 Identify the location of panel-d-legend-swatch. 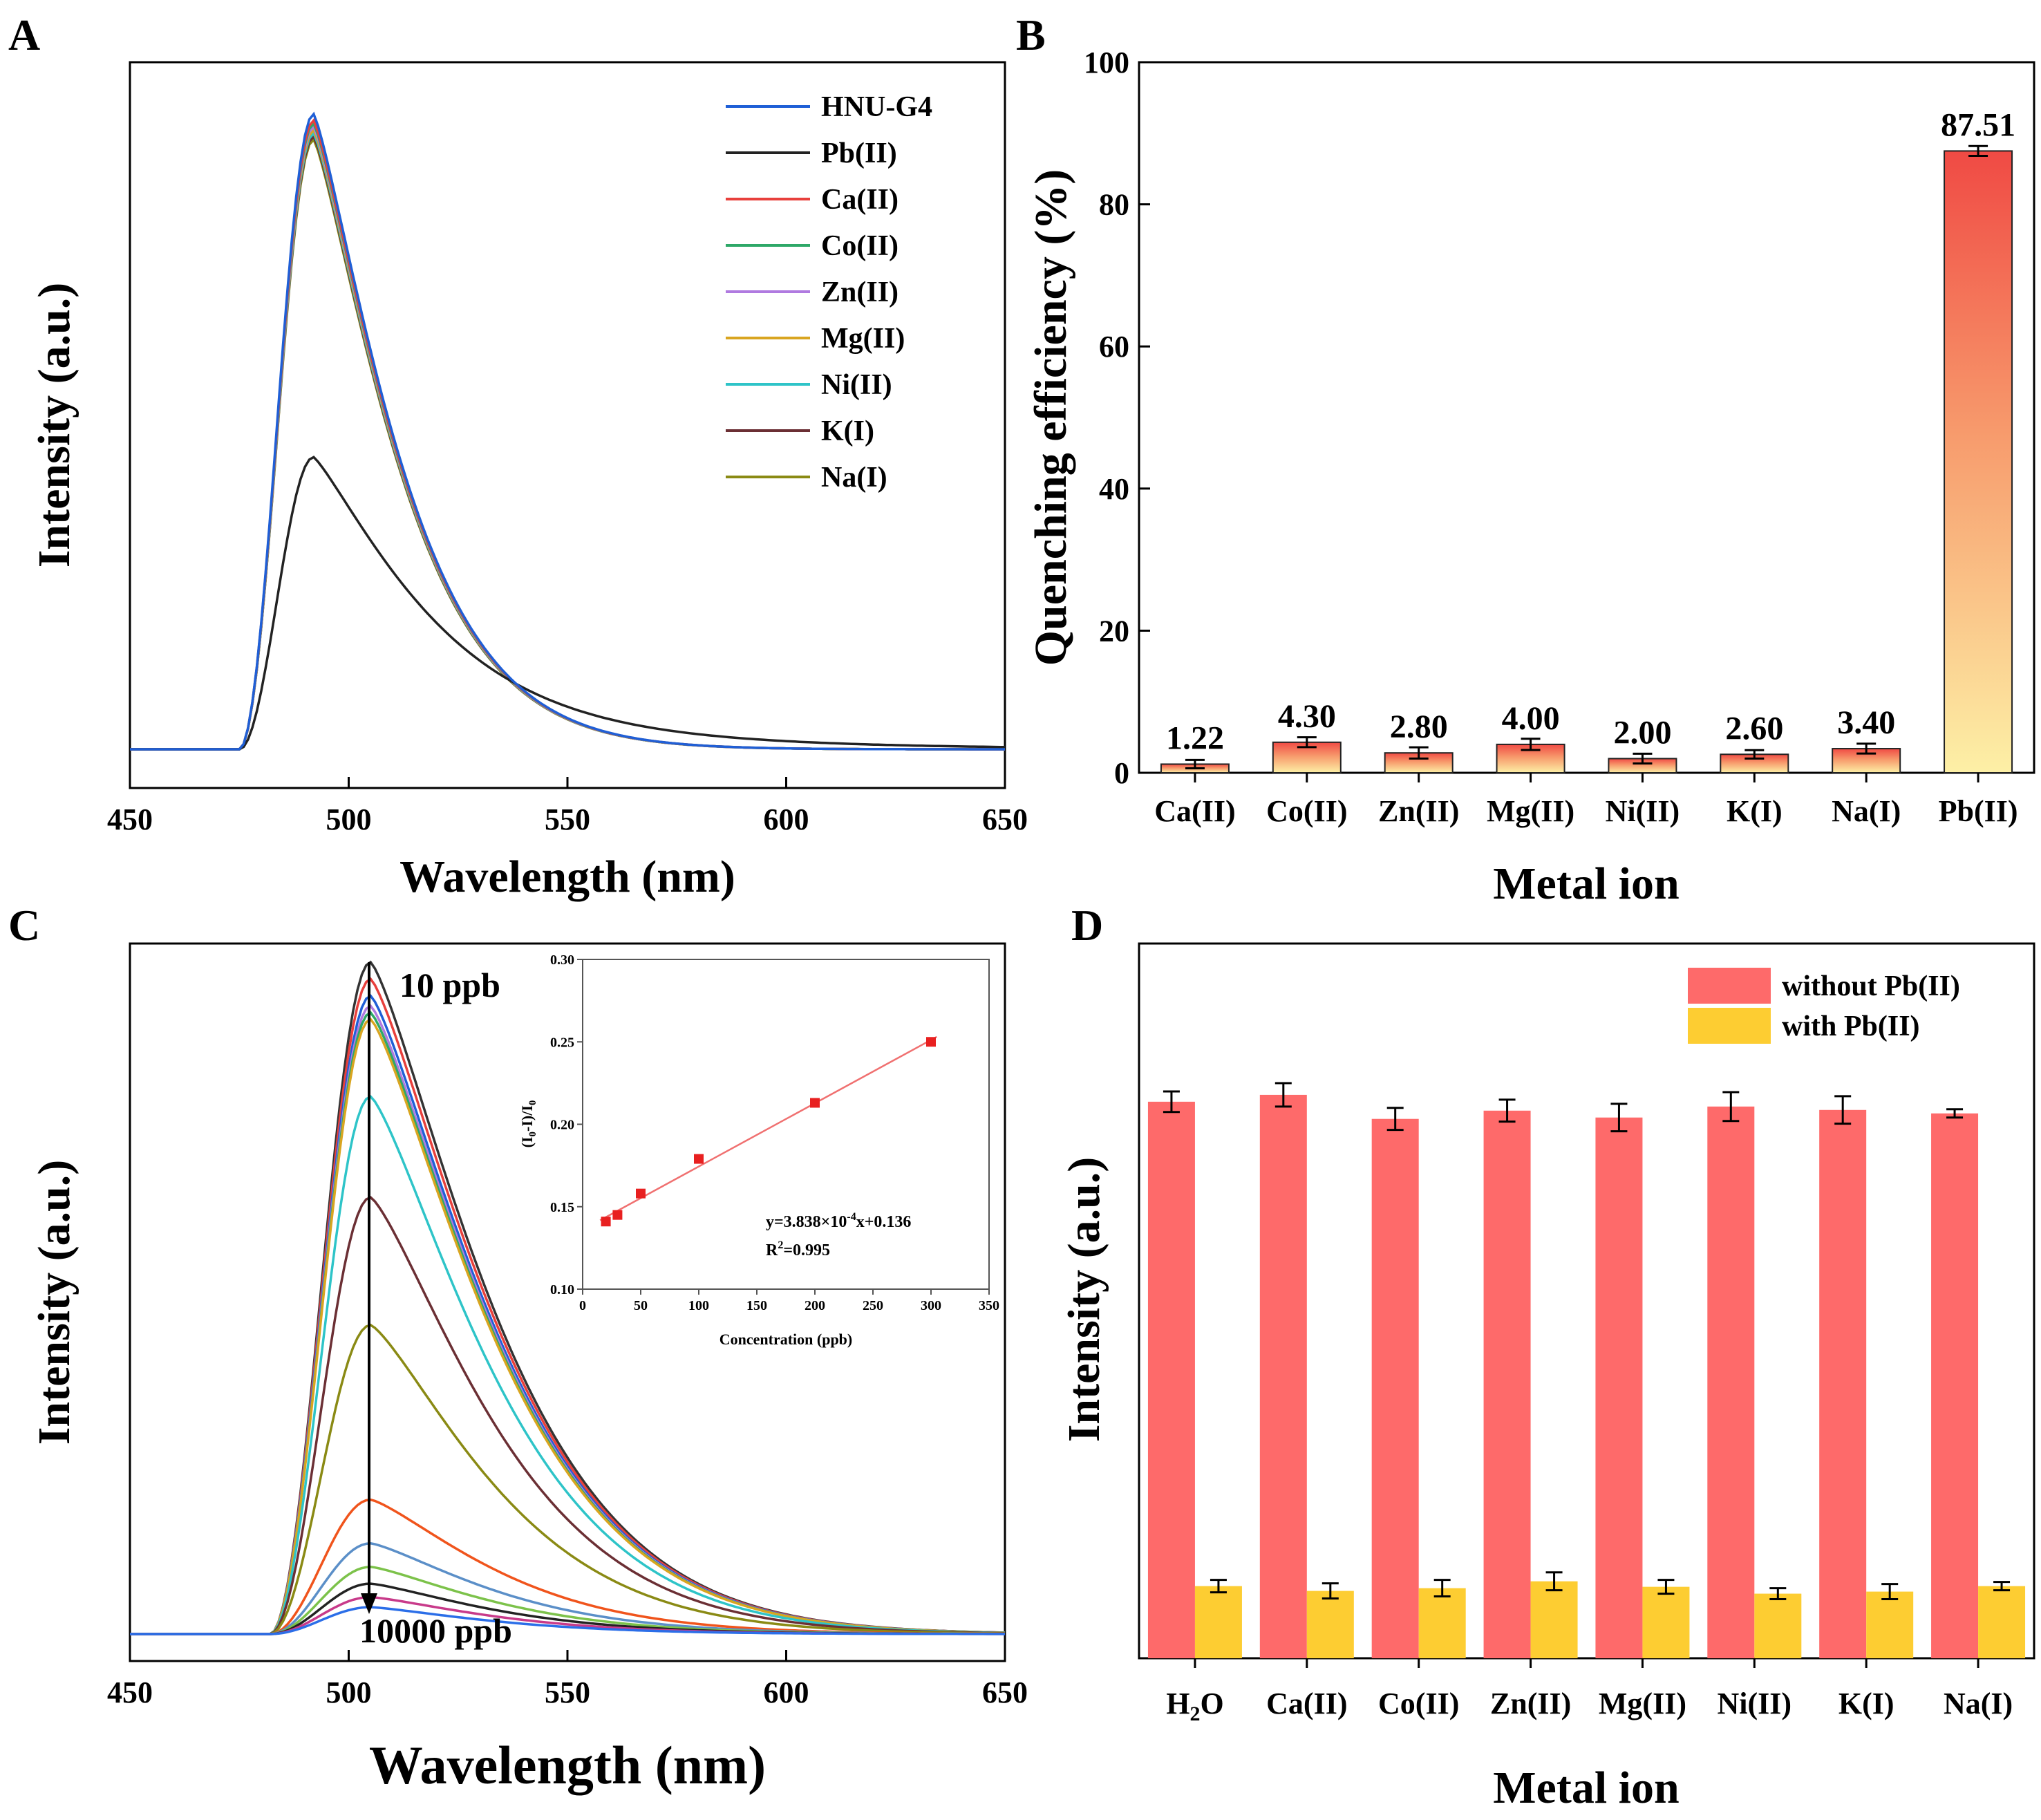
(1730, 1026).